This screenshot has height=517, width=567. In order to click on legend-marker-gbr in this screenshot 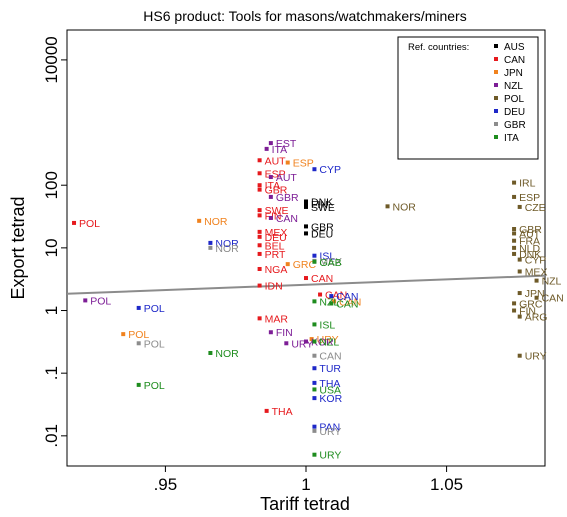, I will do `click(496, 124)`.